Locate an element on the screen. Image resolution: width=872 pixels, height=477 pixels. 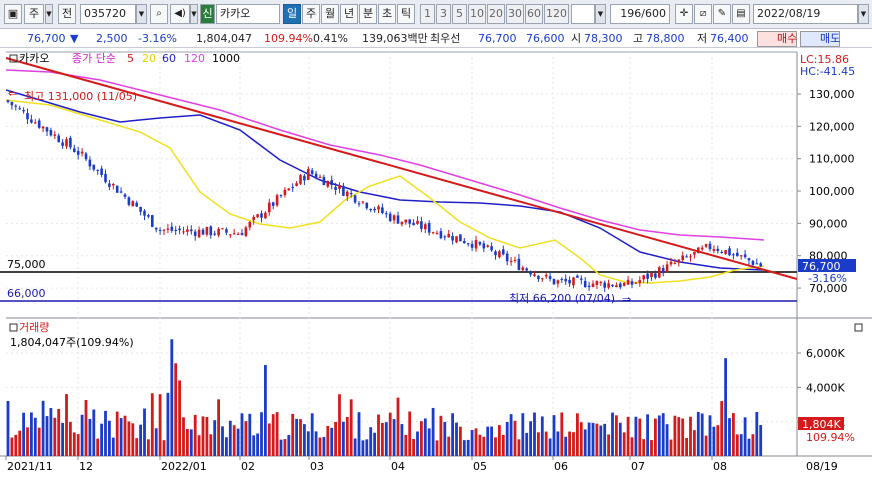
tab-year: 년 is located at coordinates (349, 14).